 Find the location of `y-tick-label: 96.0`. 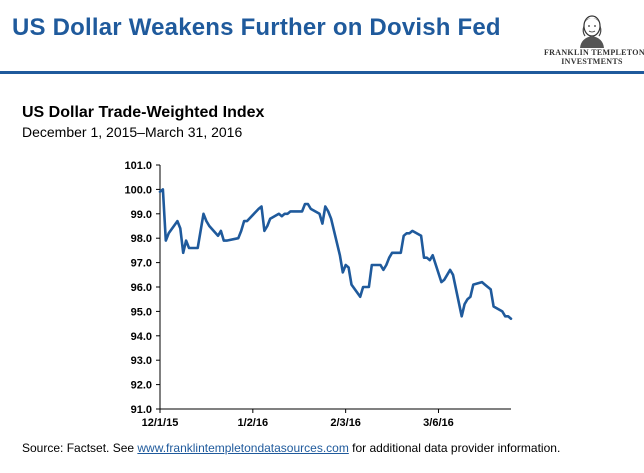

y-tick-label: 96.0 is located at coordinates (141, 288).